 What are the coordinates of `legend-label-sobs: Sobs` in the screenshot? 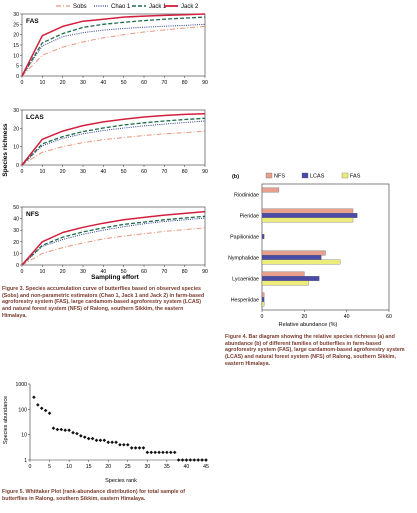 It's located at (80, 7).